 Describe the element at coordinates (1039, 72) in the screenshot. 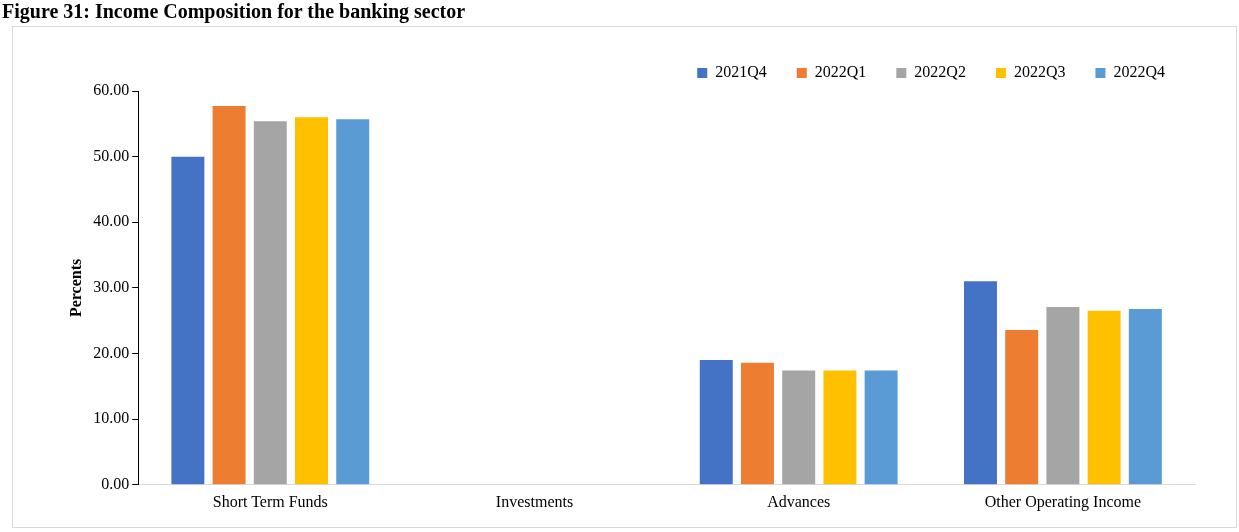

I see `legend-label: 2022Q3` at that location.